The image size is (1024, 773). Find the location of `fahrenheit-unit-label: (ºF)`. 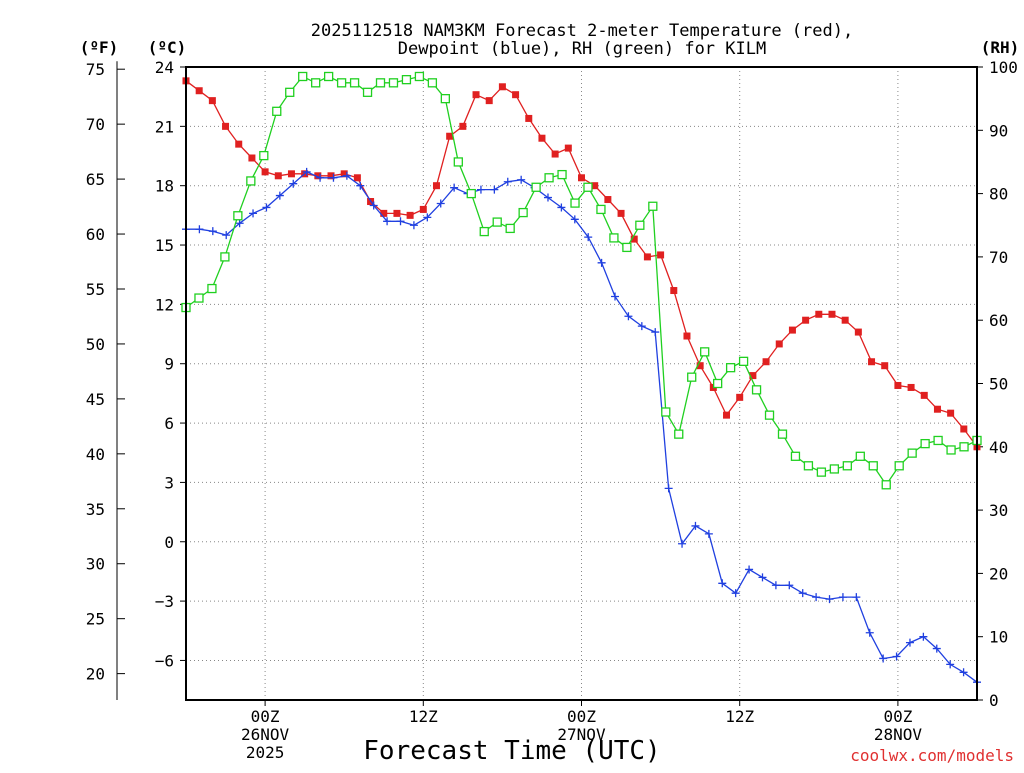

fahrenheit-unit-label: (ºF) is located at coordinates (99, 47).